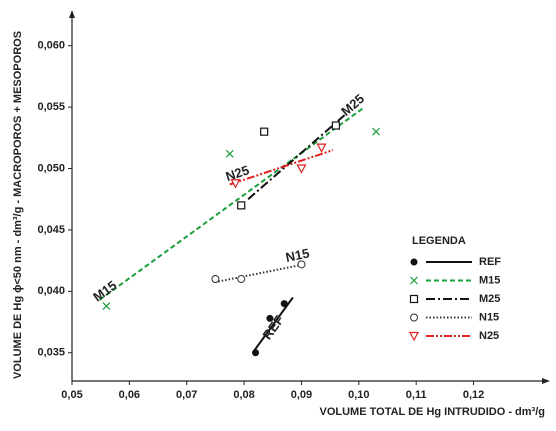 This screenshot has height=431, width=556. I want to click on x-tick-label: 0,05, so click(71, 395).